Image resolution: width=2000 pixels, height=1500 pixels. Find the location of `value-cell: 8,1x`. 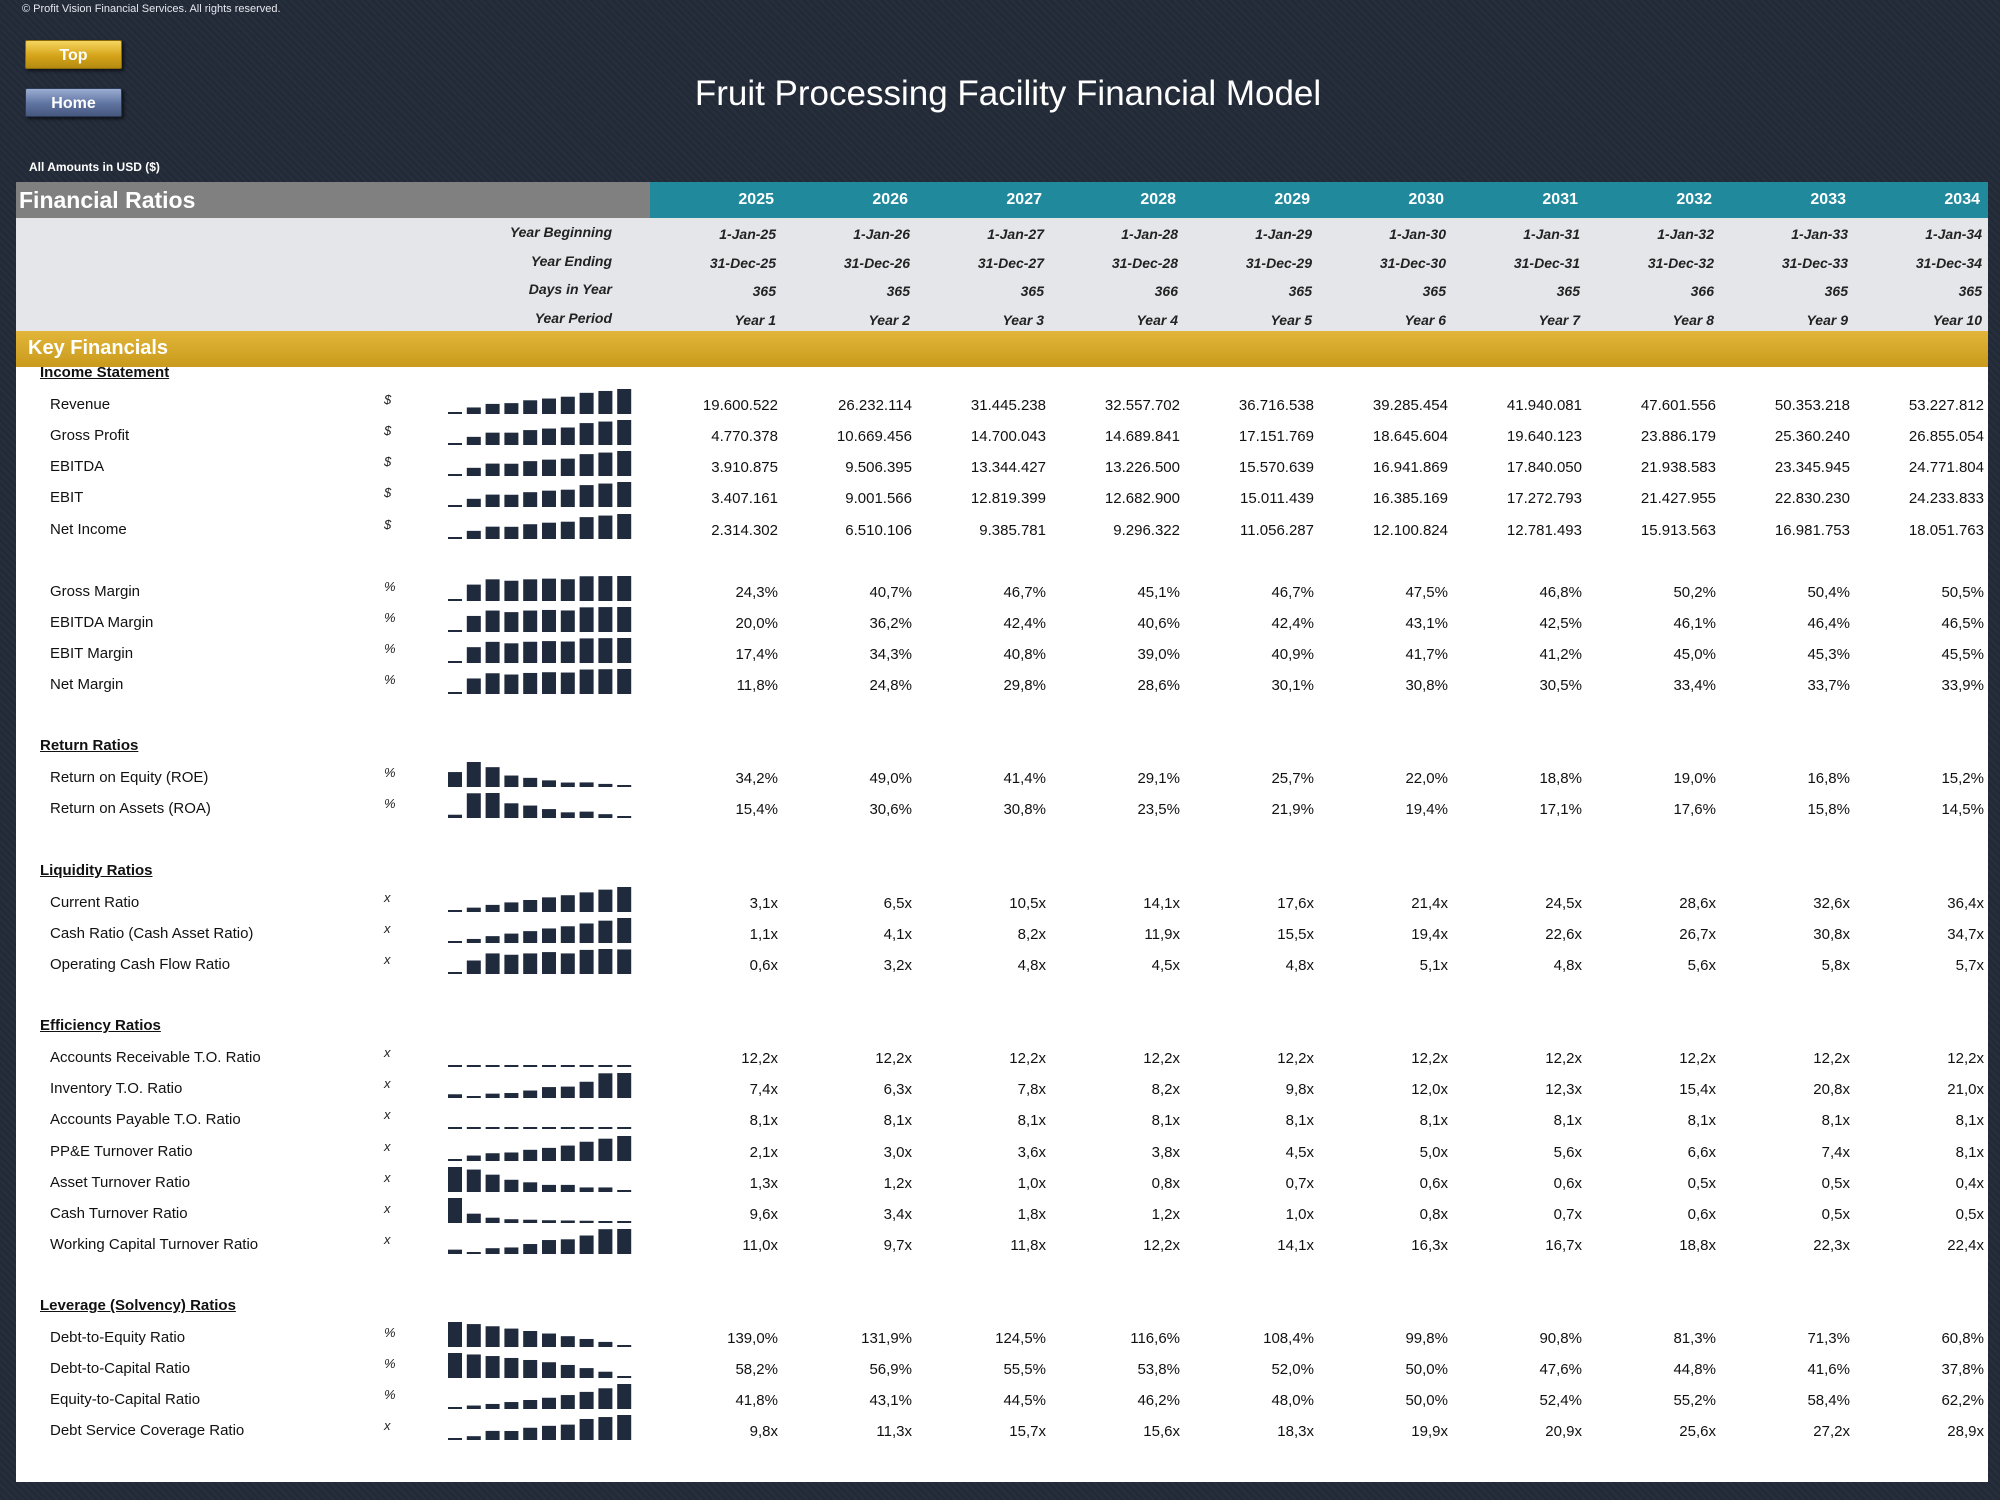

value-cell: 8,1x is located at coordinates (1701, 1121).